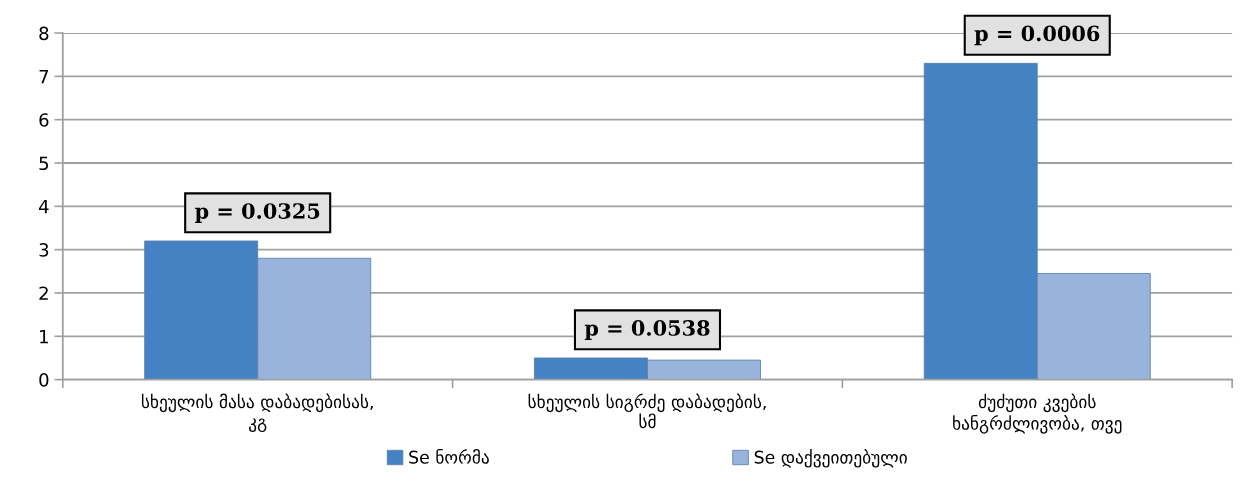 The image size is (1256, 493). I want to click on legend-label: Se ნორმა, so click(449, 456).